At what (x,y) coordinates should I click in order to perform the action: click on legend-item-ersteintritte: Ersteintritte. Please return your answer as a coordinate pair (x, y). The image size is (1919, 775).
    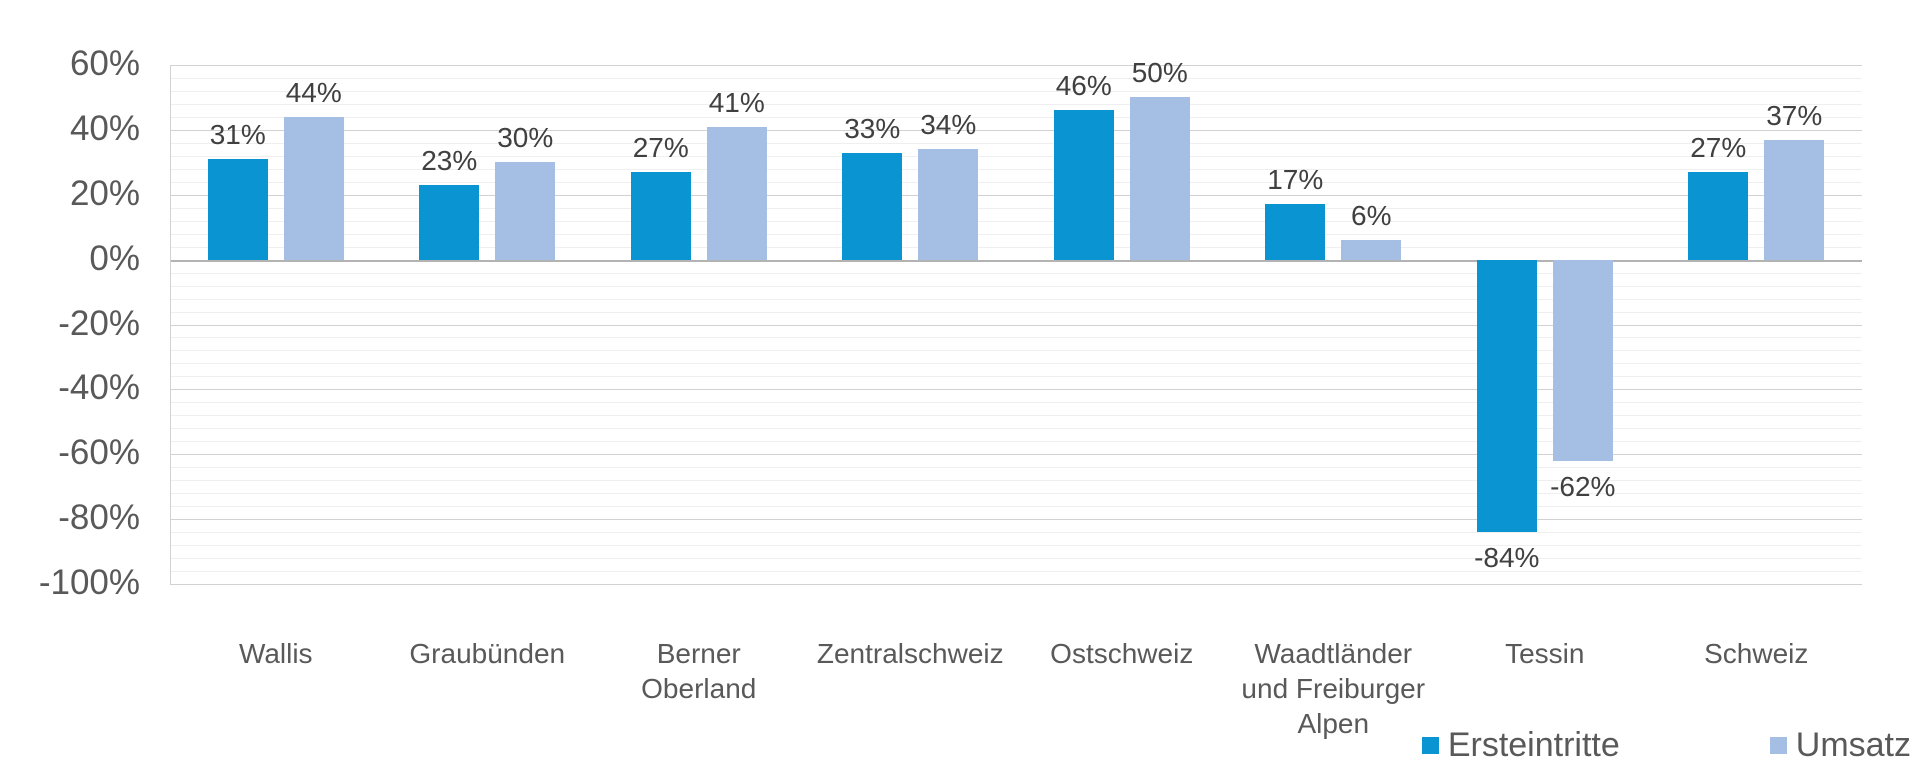
    Looking at the image, I should click on (1520, 745).